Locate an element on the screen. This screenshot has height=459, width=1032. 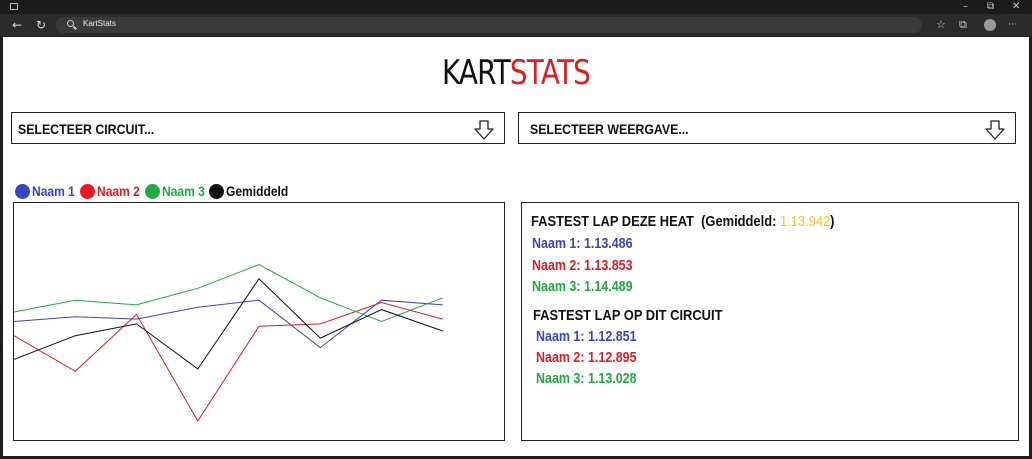
browser-chrome: – ⧉ ✕ ← ↻ KartStats ☆ ⧉ ··· is located at coordinates (516, 18).